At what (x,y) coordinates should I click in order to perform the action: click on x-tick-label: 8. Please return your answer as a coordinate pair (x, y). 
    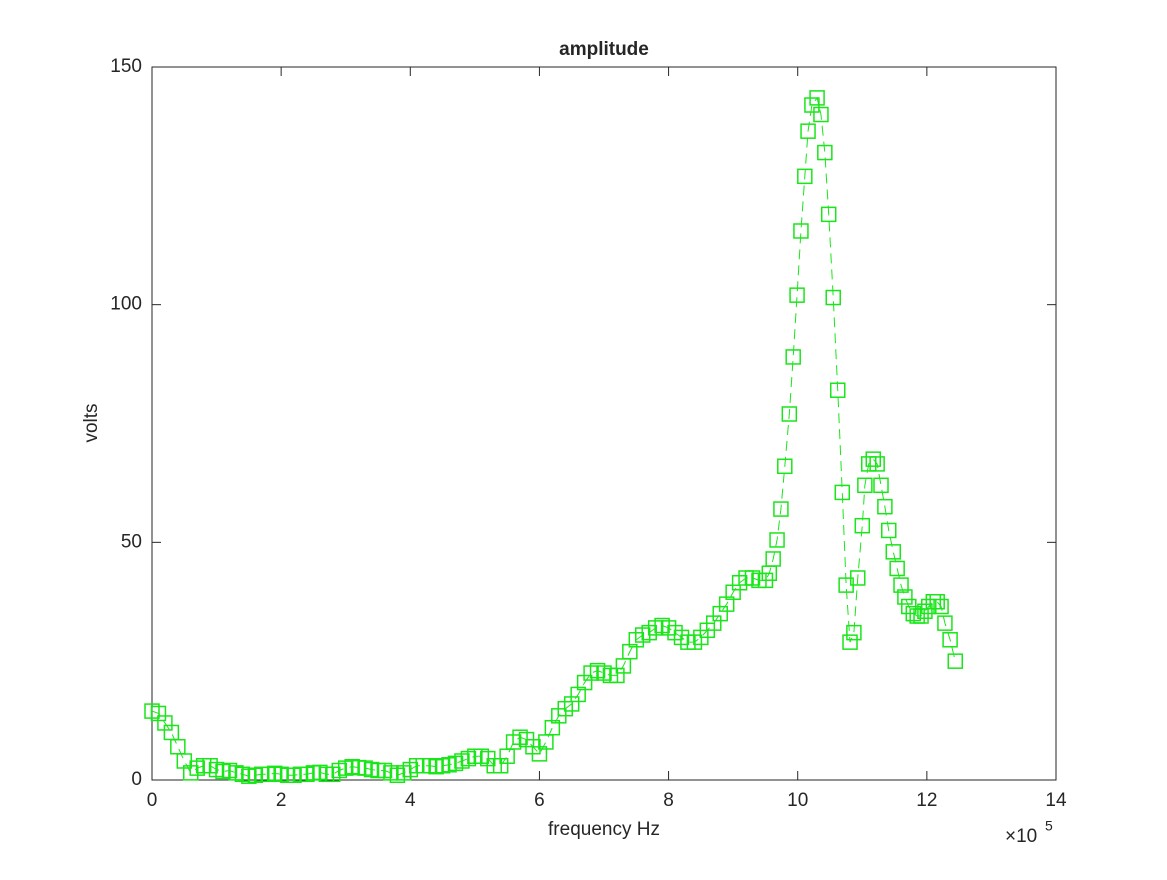
    Looking at the image, I should click on (668, 800).